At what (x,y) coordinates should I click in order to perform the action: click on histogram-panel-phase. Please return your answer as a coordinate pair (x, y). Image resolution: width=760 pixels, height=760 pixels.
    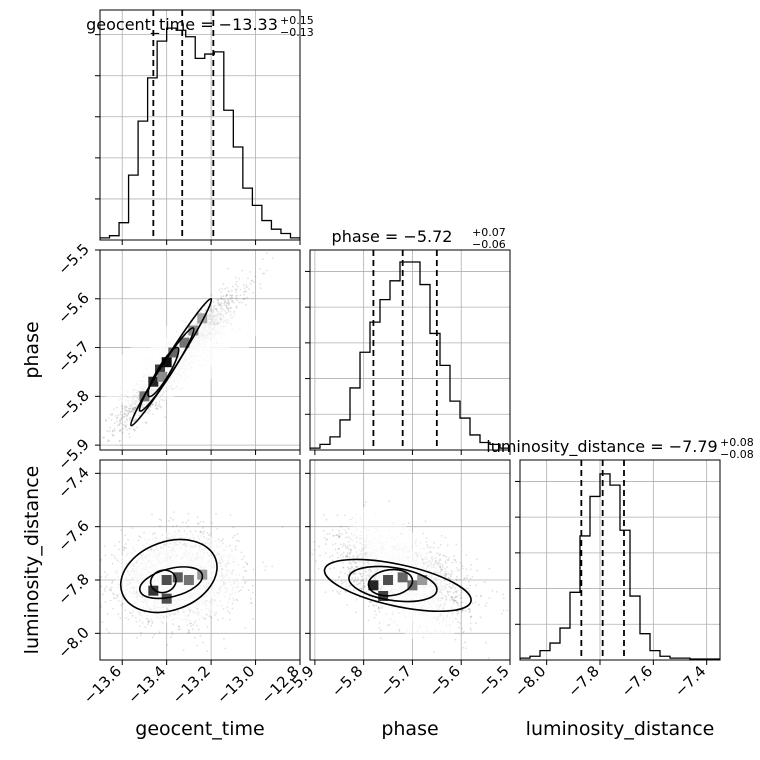
    Looking at the image, I should click on (408, 352).